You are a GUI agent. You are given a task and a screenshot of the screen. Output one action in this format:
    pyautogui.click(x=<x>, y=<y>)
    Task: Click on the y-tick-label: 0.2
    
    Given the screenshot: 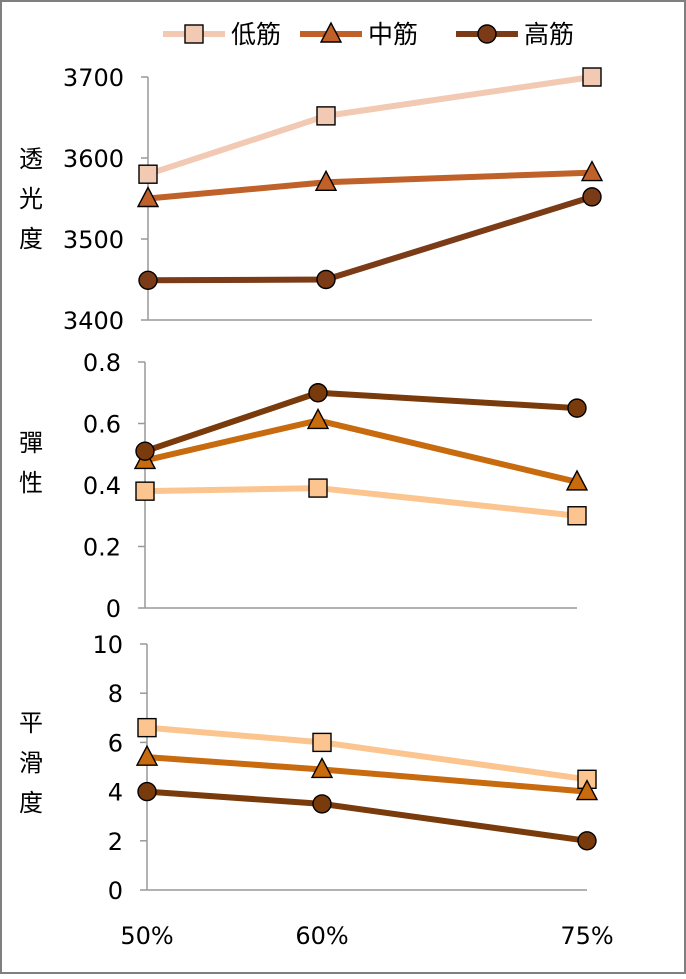 What is the action you would take?
    pyautogui.click(x=102, y=548)
    